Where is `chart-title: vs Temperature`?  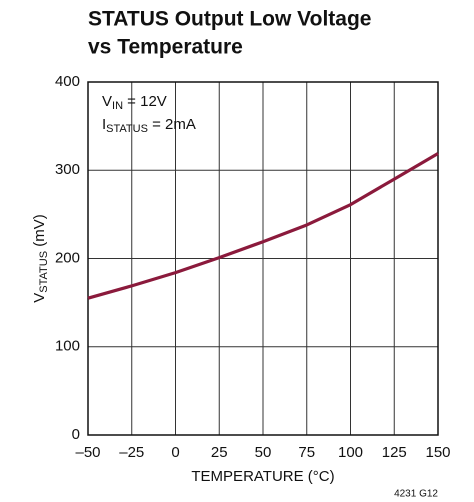
chart-title: vs Temperature is located at coordinates (165, 47).